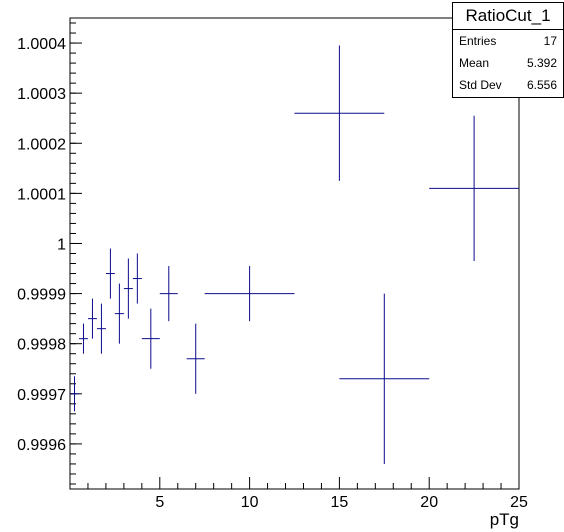 The height and width of the screenshot is (532, 564). I want to click on stats-value: 5.392, so click(541, 63).